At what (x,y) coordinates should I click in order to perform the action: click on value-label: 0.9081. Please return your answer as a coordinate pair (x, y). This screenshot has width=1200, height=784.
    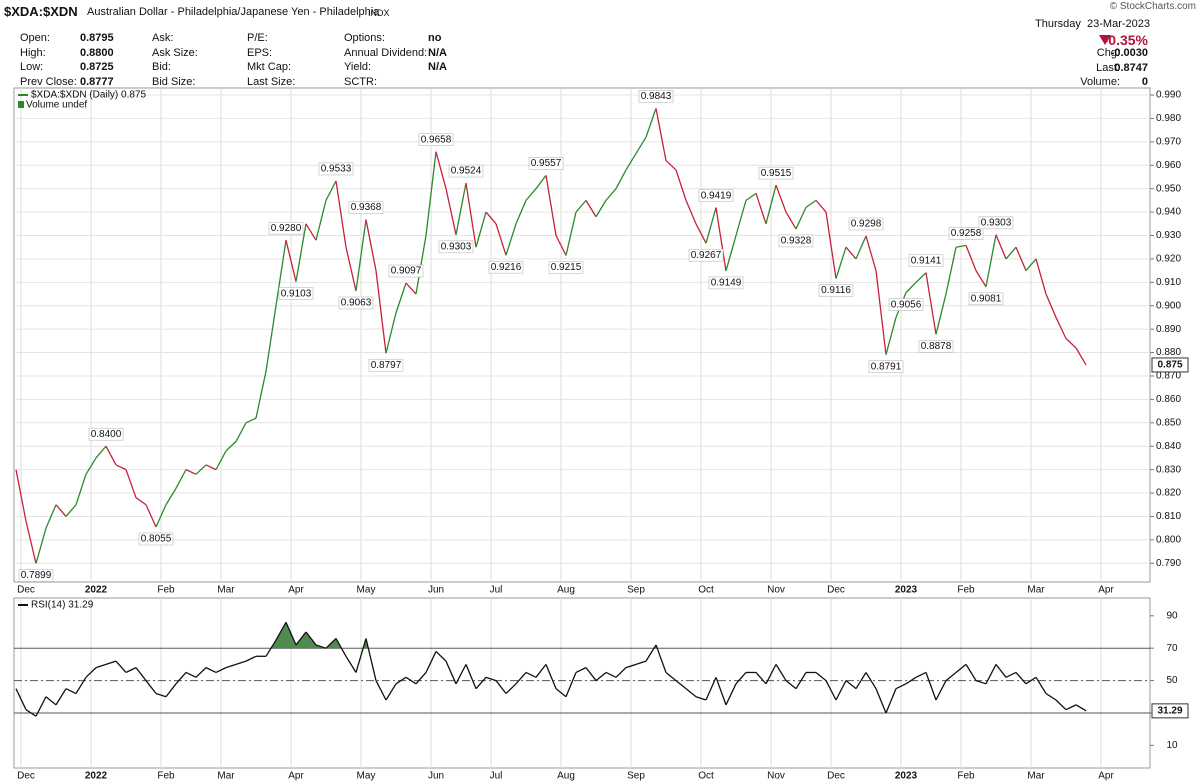
    Looking at the image, I should click on (986, 298).